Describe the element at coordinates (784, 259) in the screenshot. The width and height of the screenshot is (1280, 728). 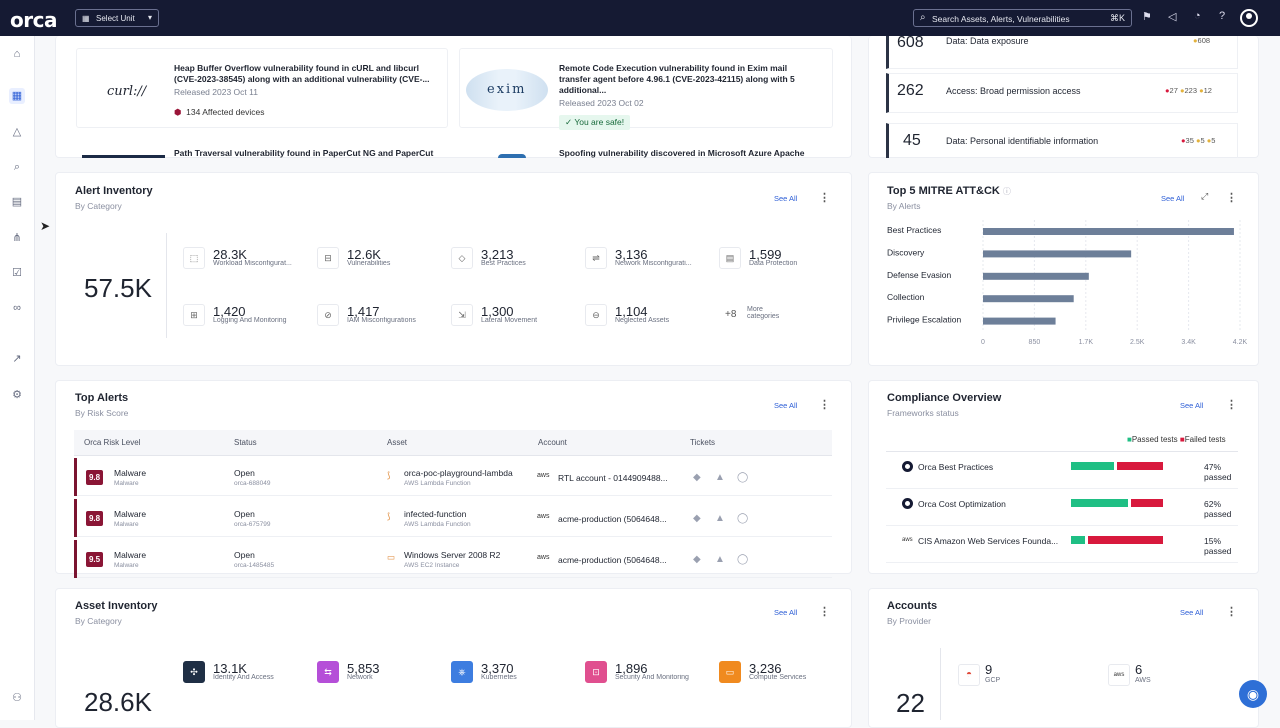
I see `alert-stat: ▤ 1,599 Data Protection` at that location.